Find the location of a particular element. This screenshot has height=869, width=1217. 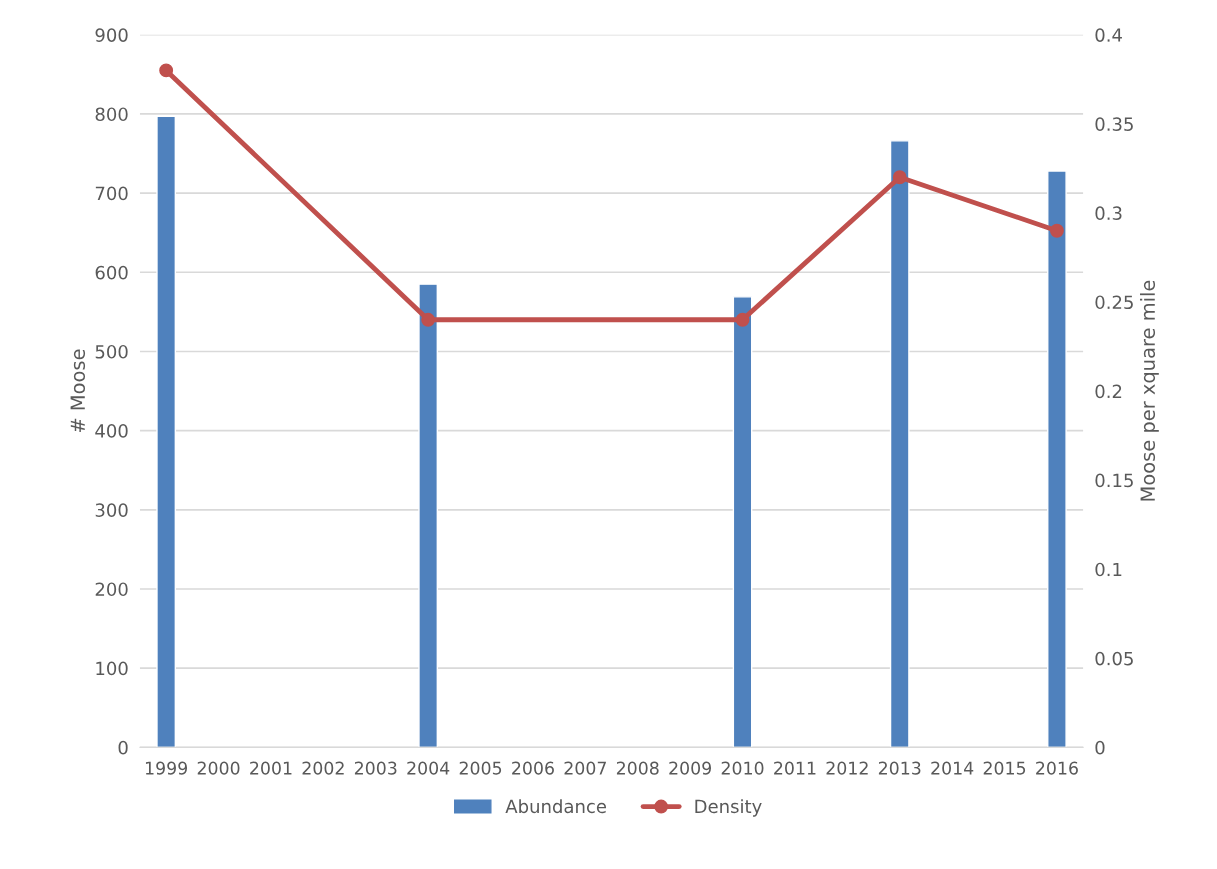

y2-tick-label: 0.15 is located at coordinates (1114, 480).